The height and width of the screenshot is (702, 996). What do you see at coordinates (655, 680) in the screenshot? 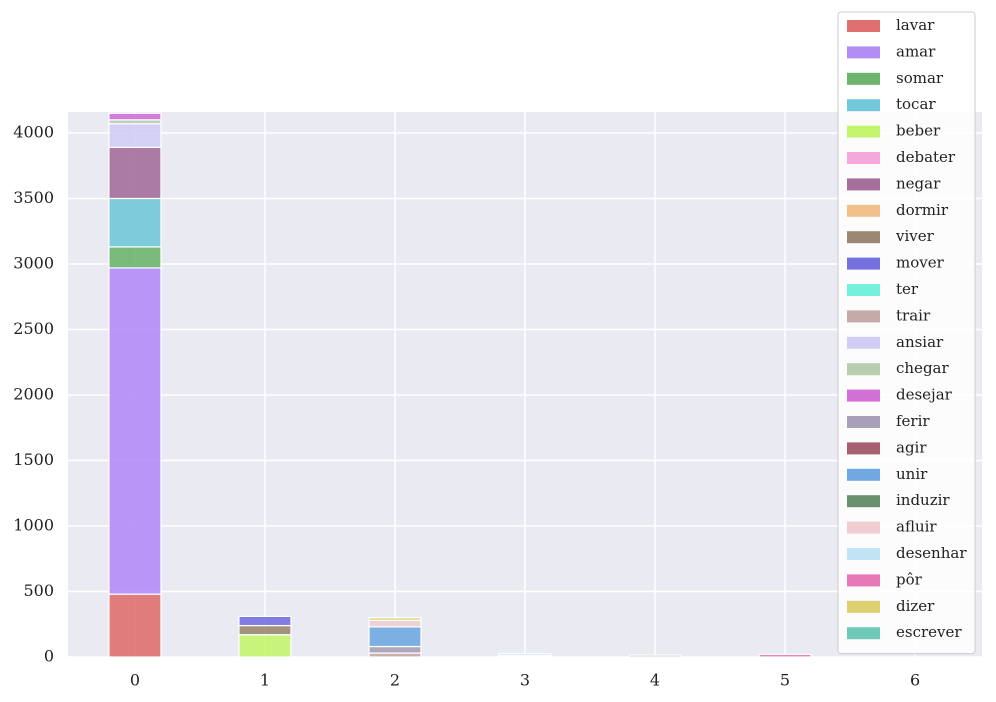
I see `x-tick-label: 4` at bounding box center [655, 680].